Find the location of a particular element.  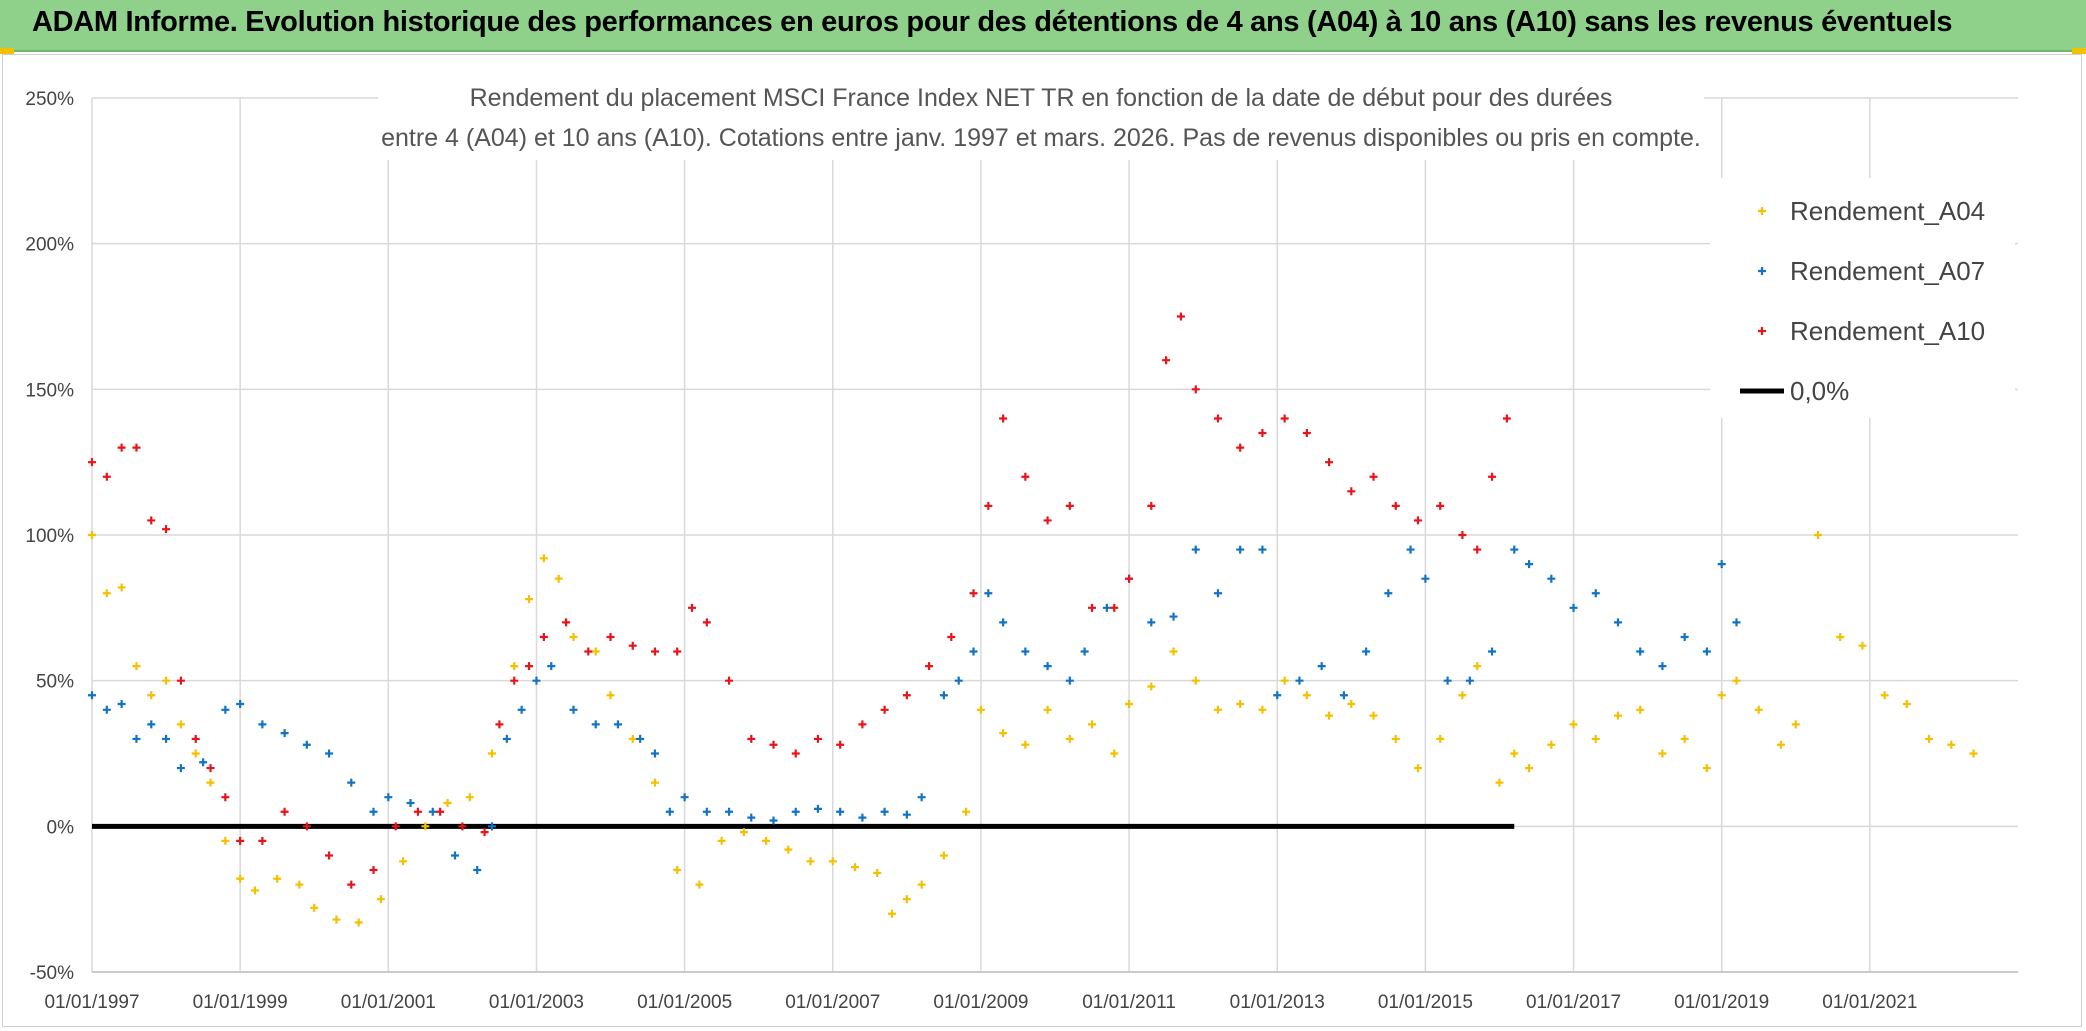

y-tick-label: 0% is located at coordinates (61, 827).